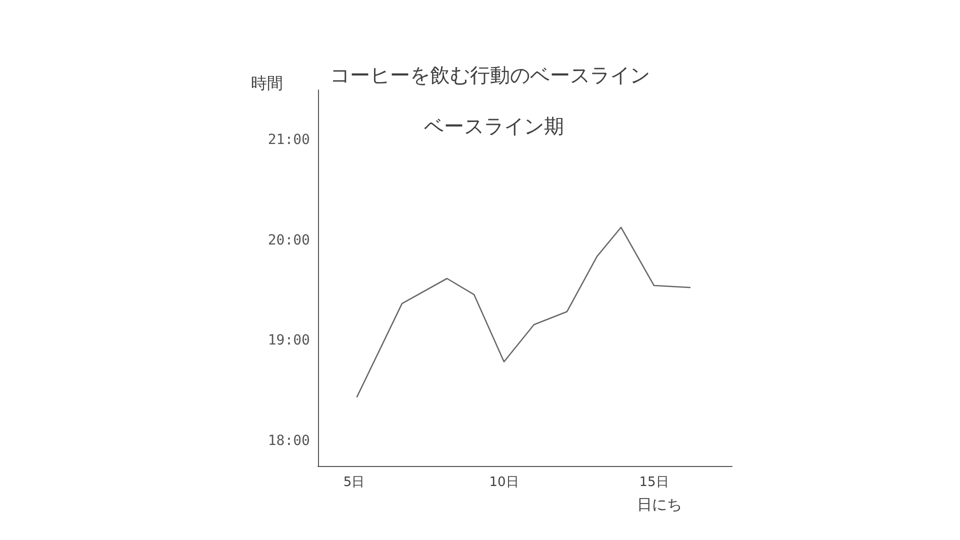  Describe the element at coordinates (494, 126) in the screenshot. I see `annotation: ベースライン期` at that location.